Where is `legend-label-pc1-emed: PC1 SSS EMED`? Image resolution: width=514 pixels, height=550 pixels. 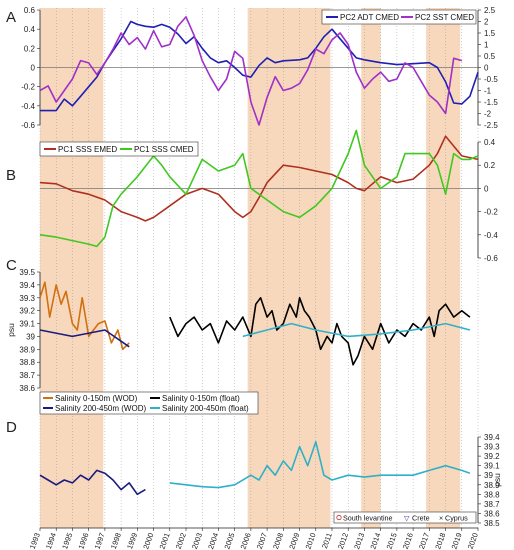 legend-label-pc1-emed: PC1 SSS EMED is located at coordinates (87, 149).